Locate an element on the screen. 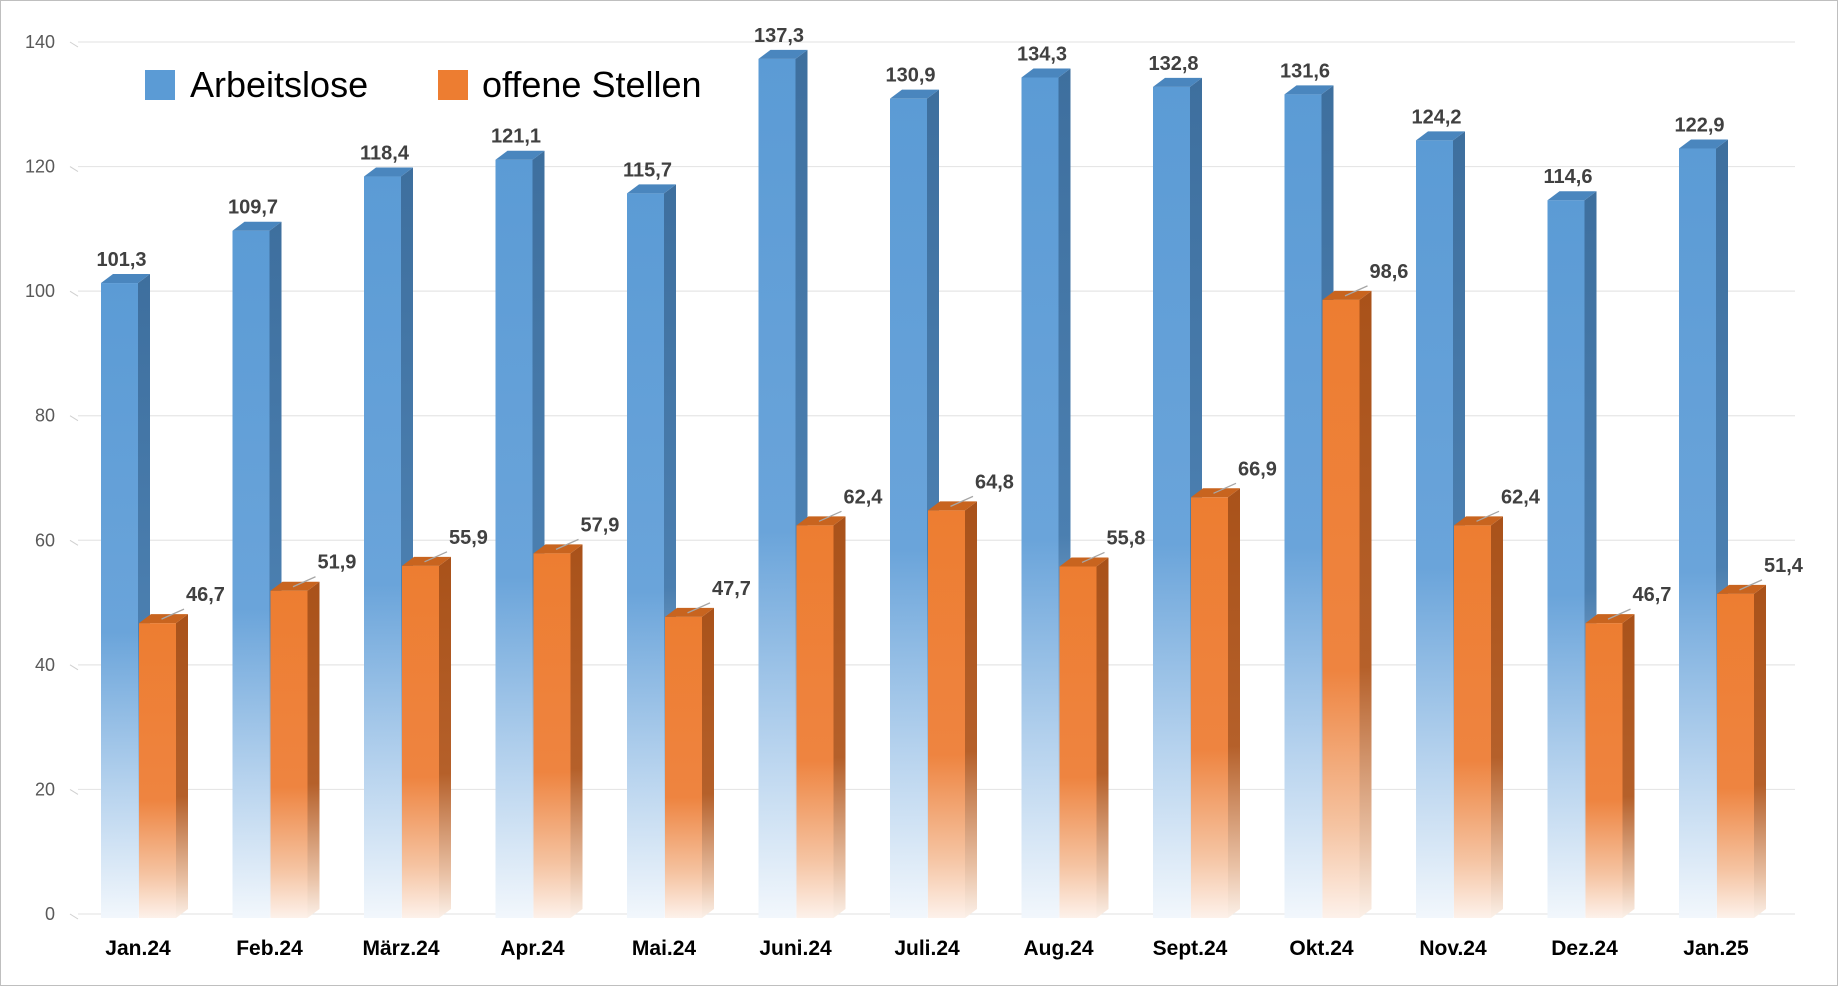 The image size is (1840, 988). data-label: 57,9 is located at coordinates (600, 525).